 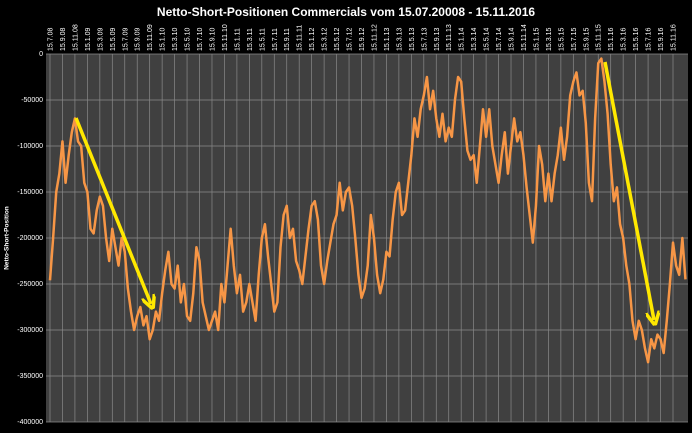 I want to click on x-tick-label: 15.7.09, so click(x=125, y=39).